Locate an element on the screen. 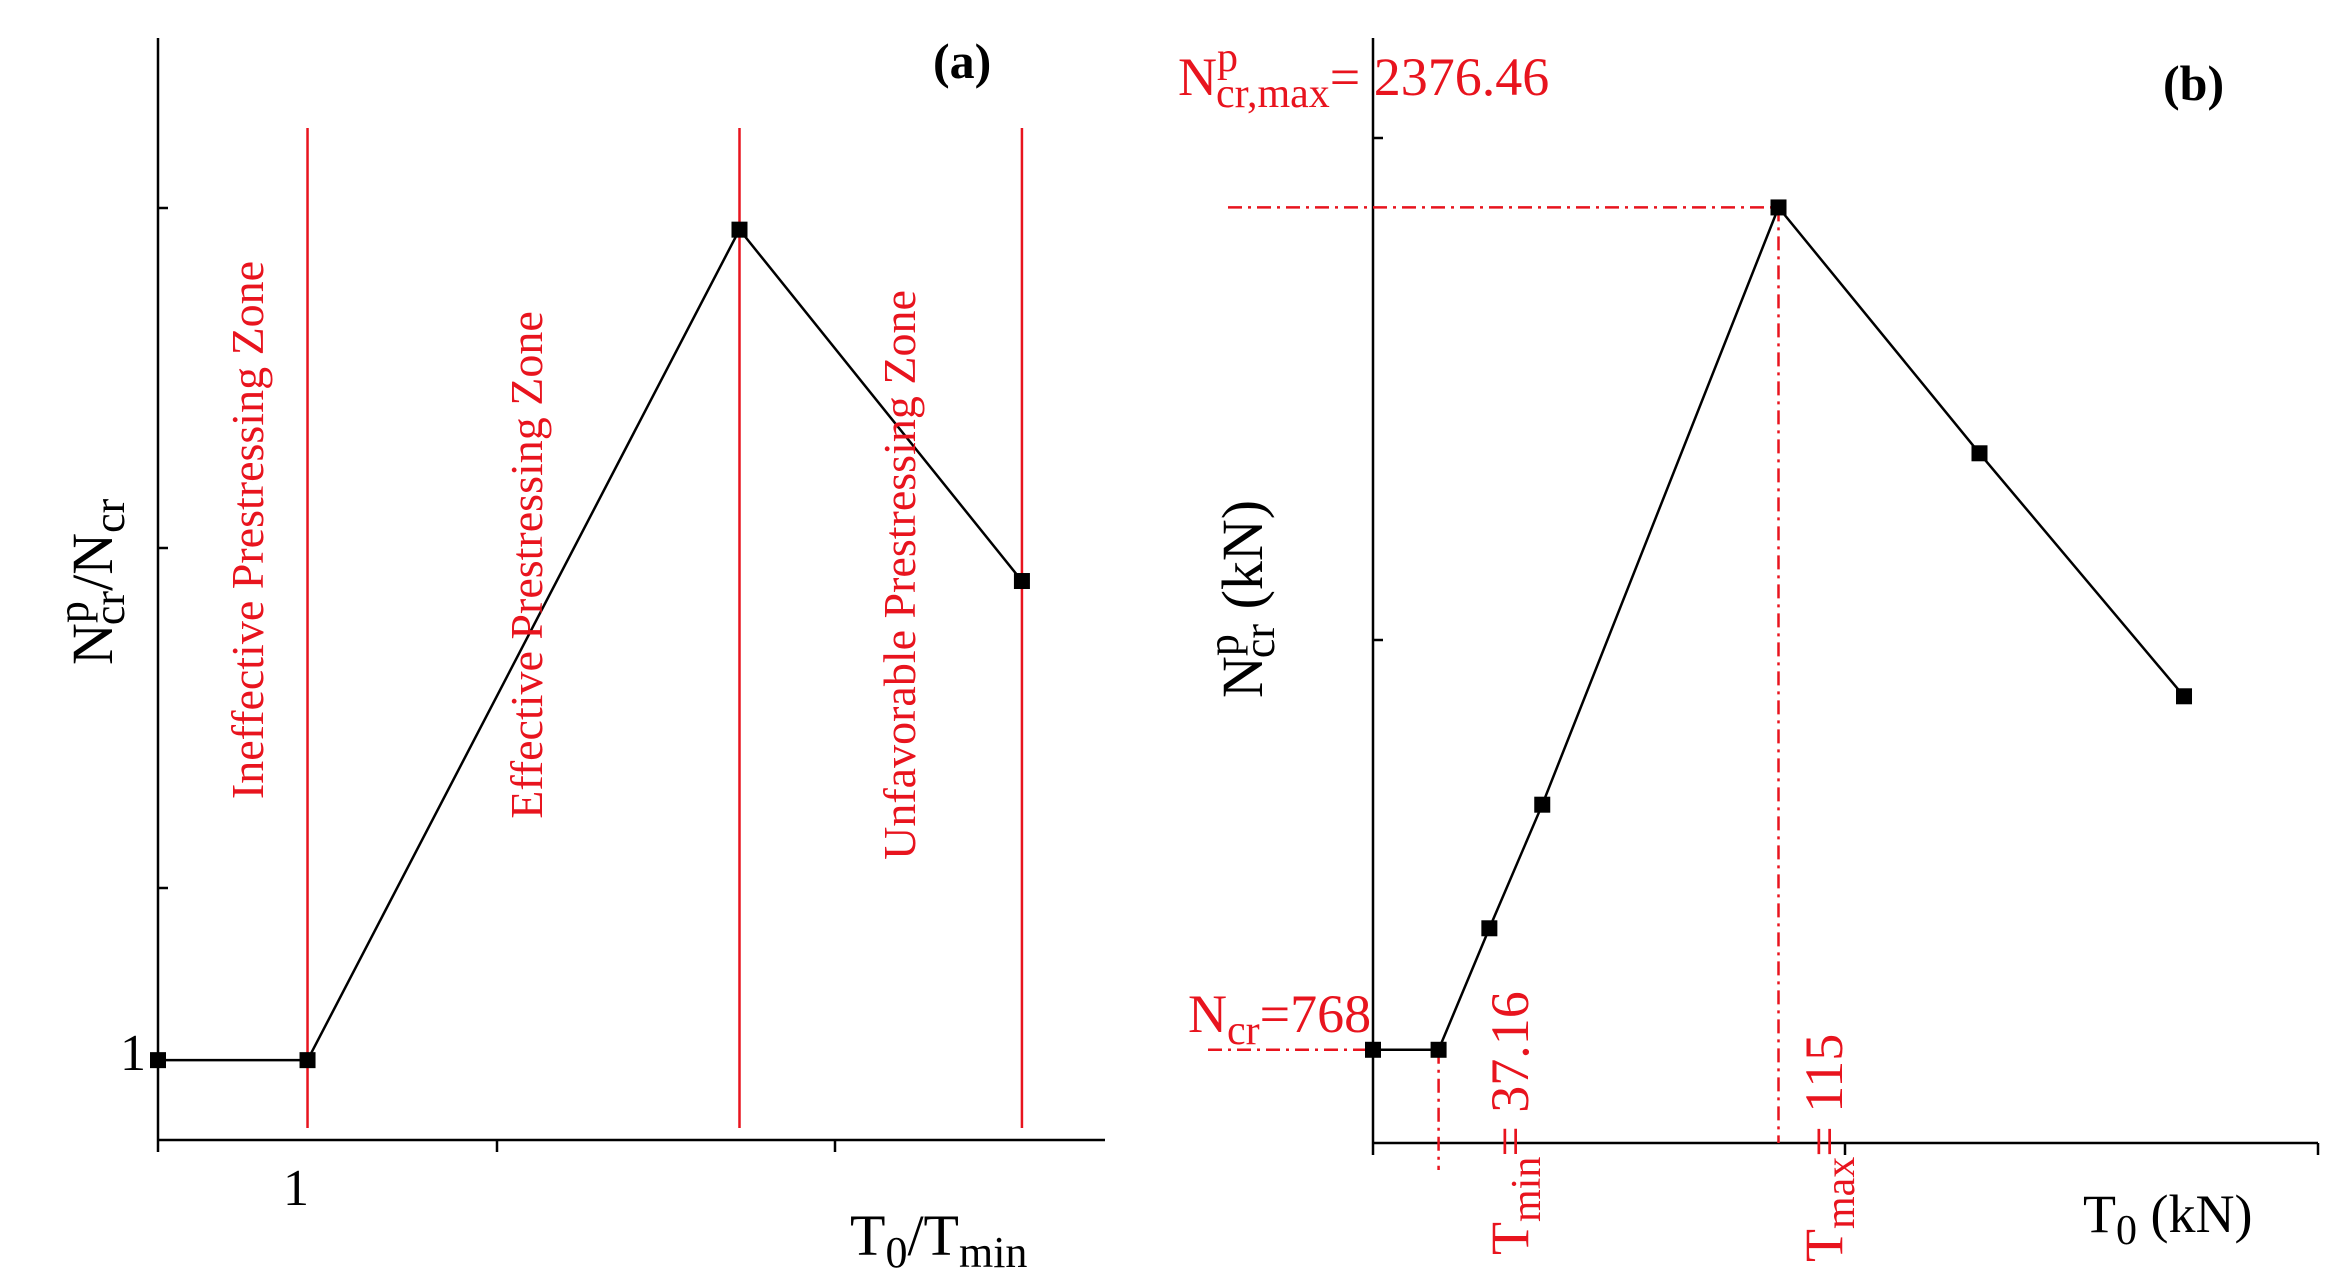 The width and height of the screenshot is (2342, 1288). panel-a-x-axis-label: T0/Tmin is located at coordinates (938, 1240).